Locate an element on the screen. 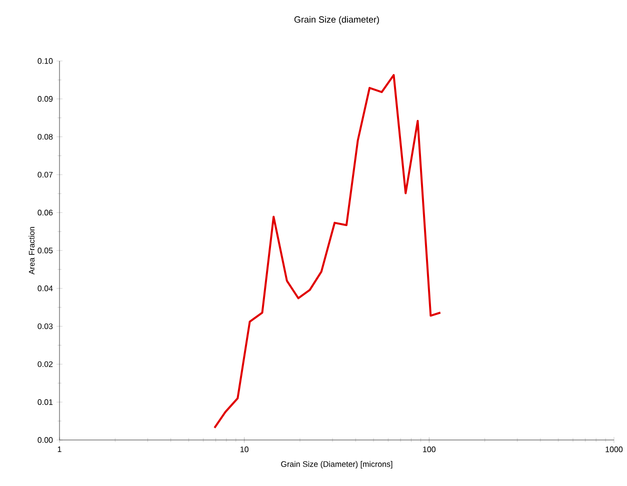 The width and height of the screenshot is (627, 486). x-tick-label: 1000 is located at coordinates (614, 449).